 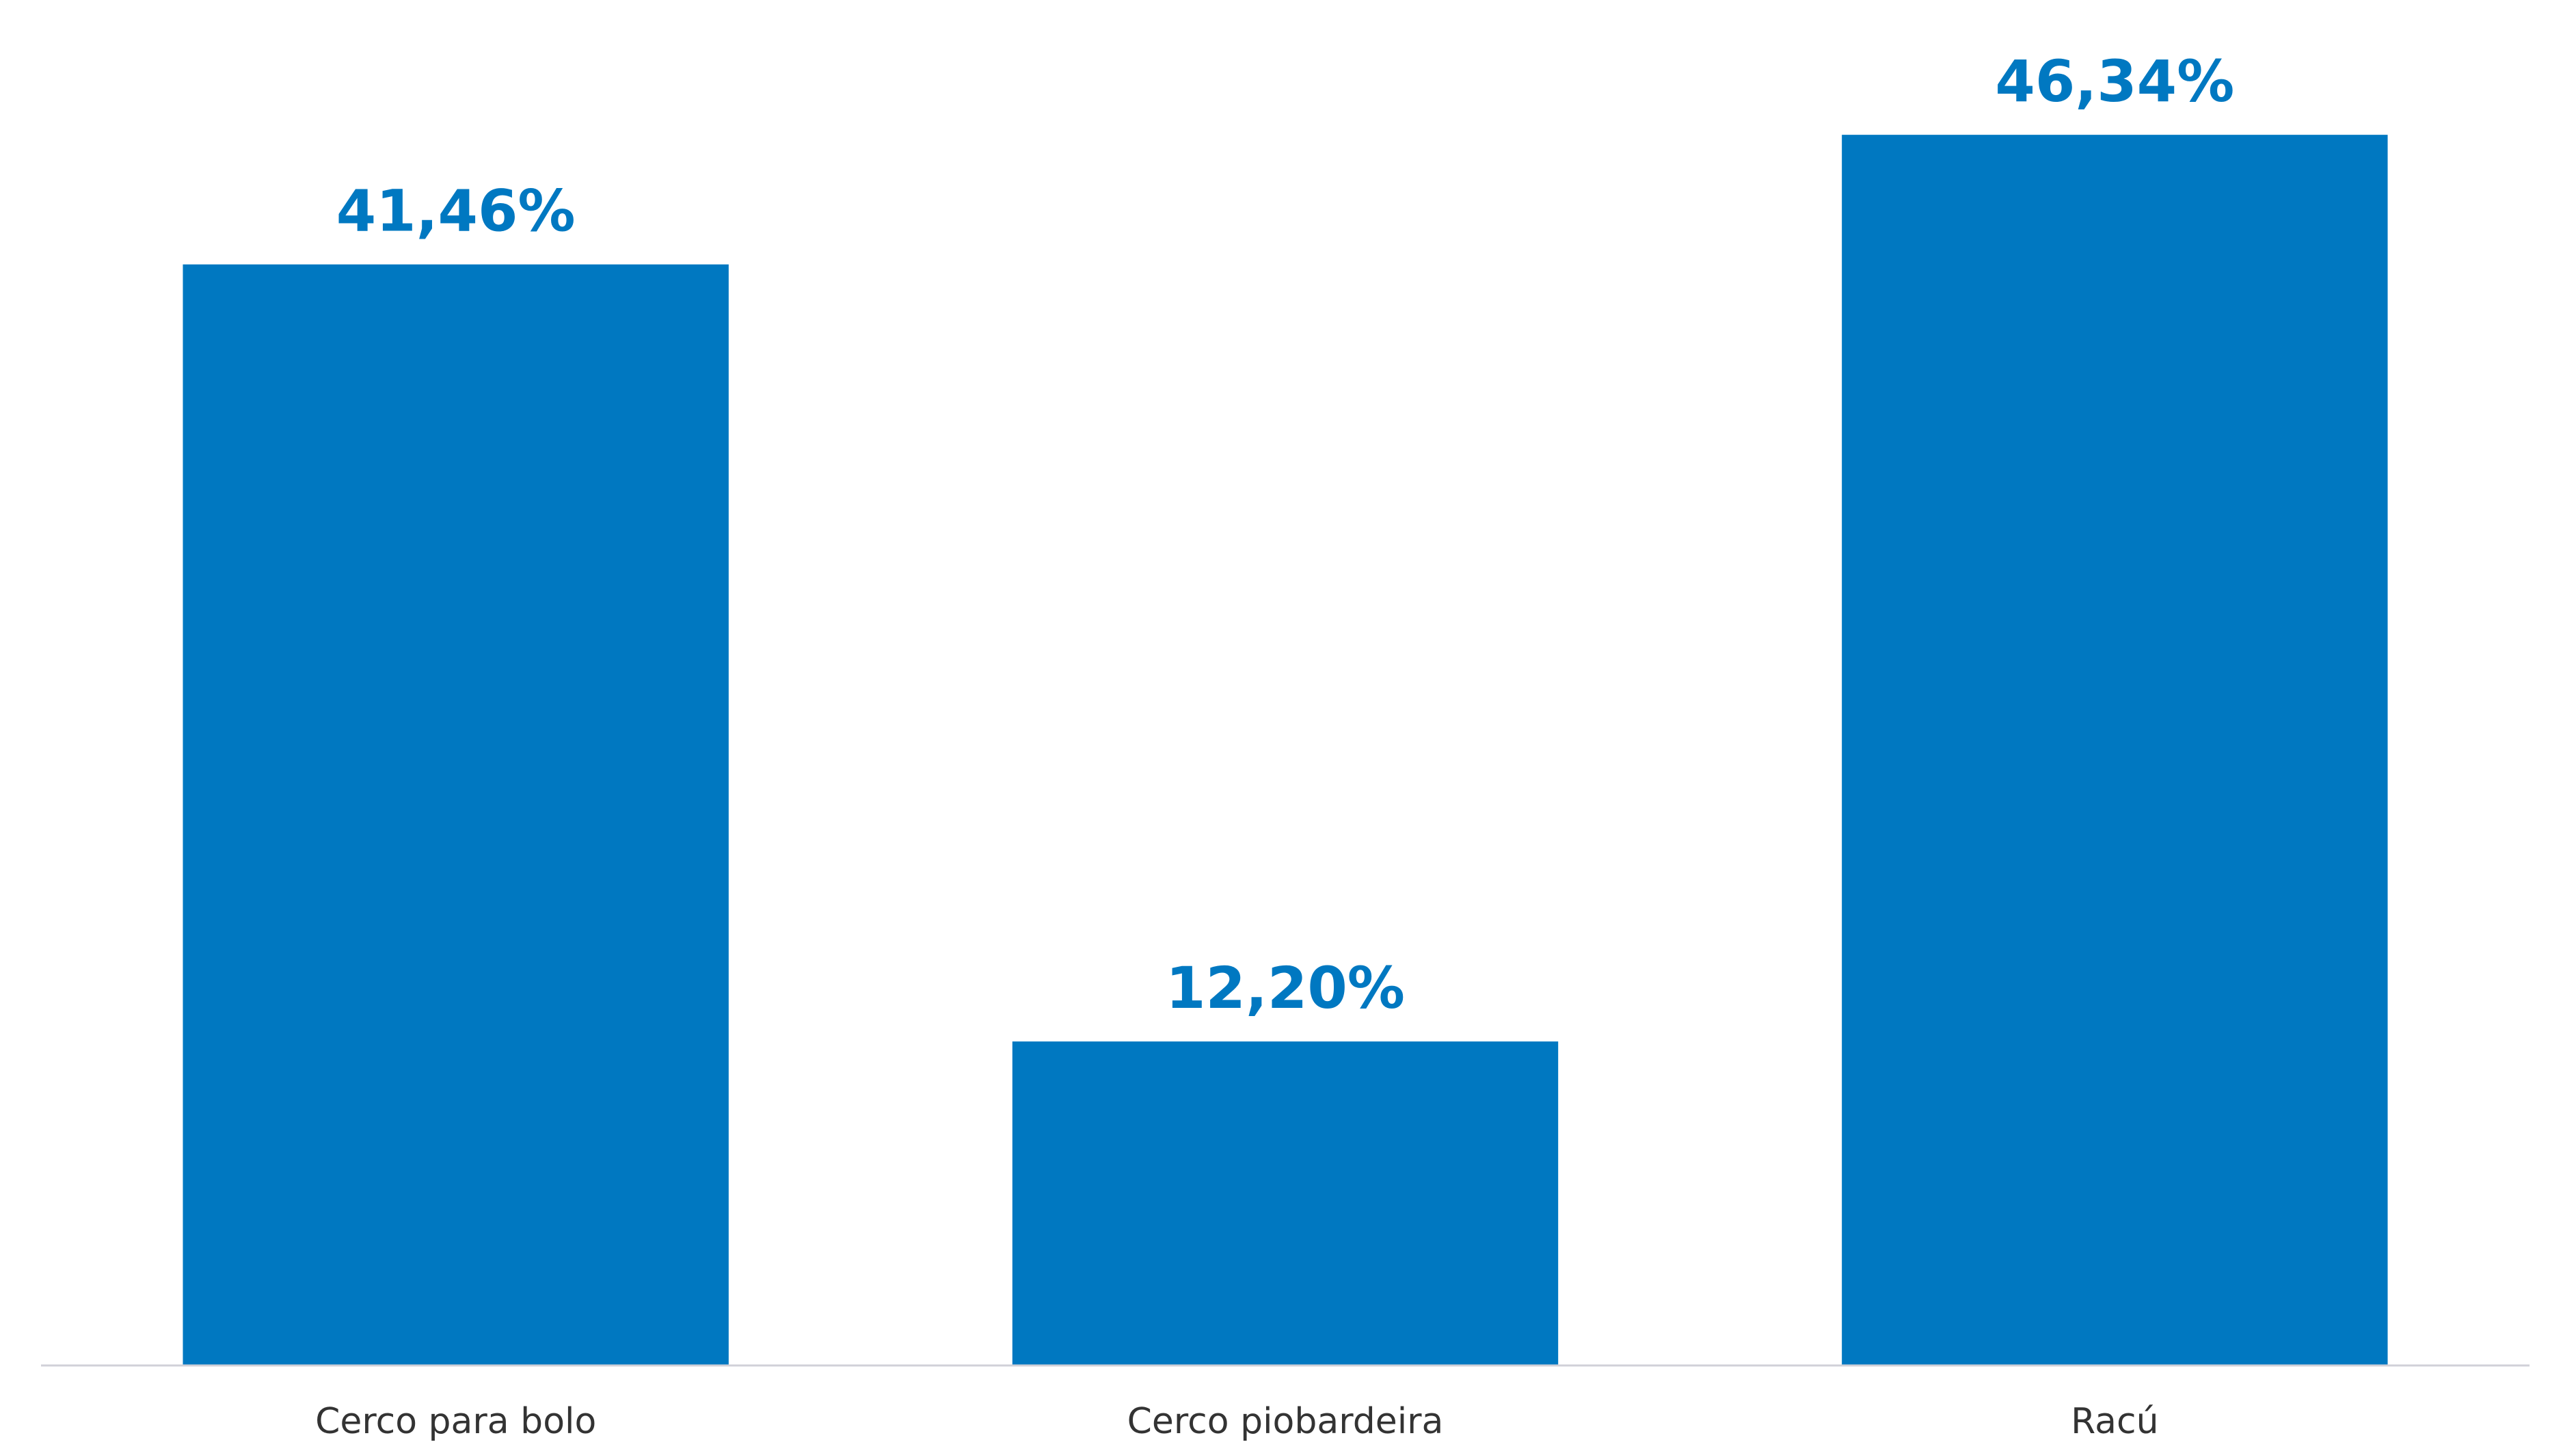 I want to click on x-tick-label: Cerco piobardeira, so click(x=1285, y=1421).